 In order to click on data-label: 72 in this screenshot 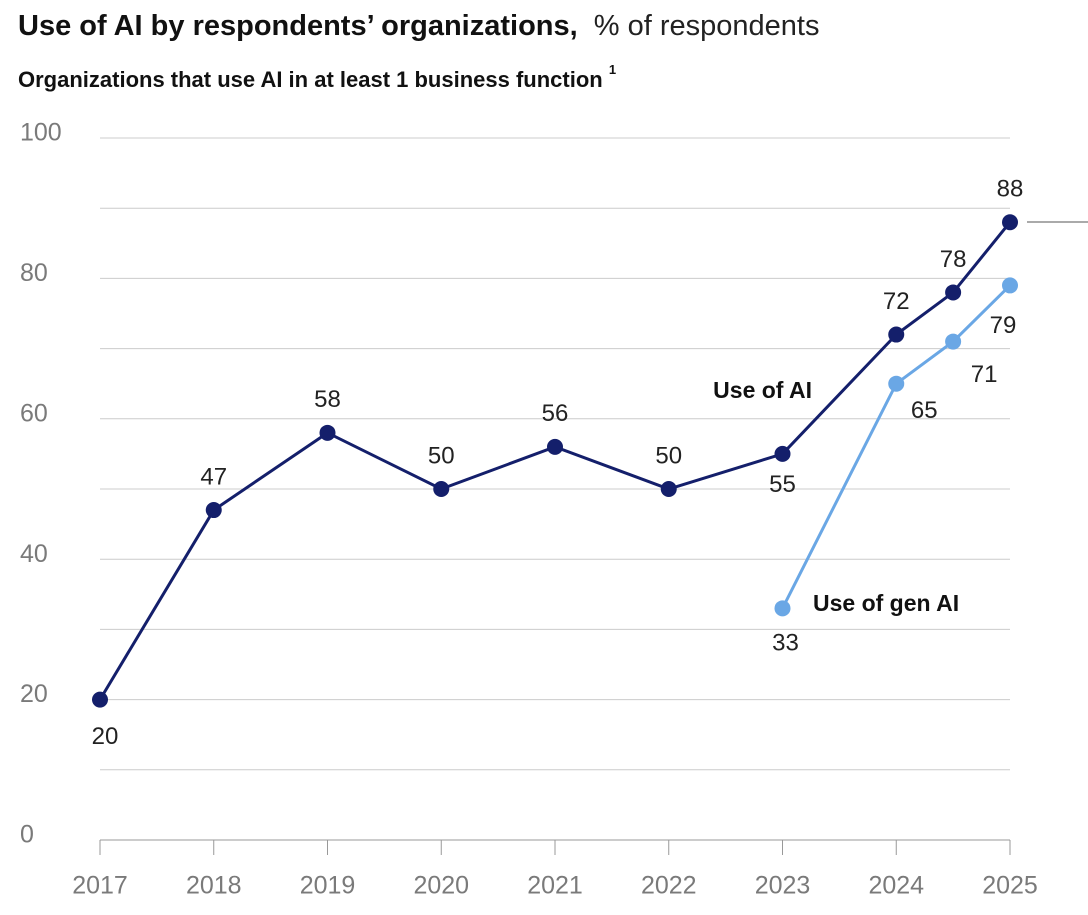, I will do `click(896, 301)`.